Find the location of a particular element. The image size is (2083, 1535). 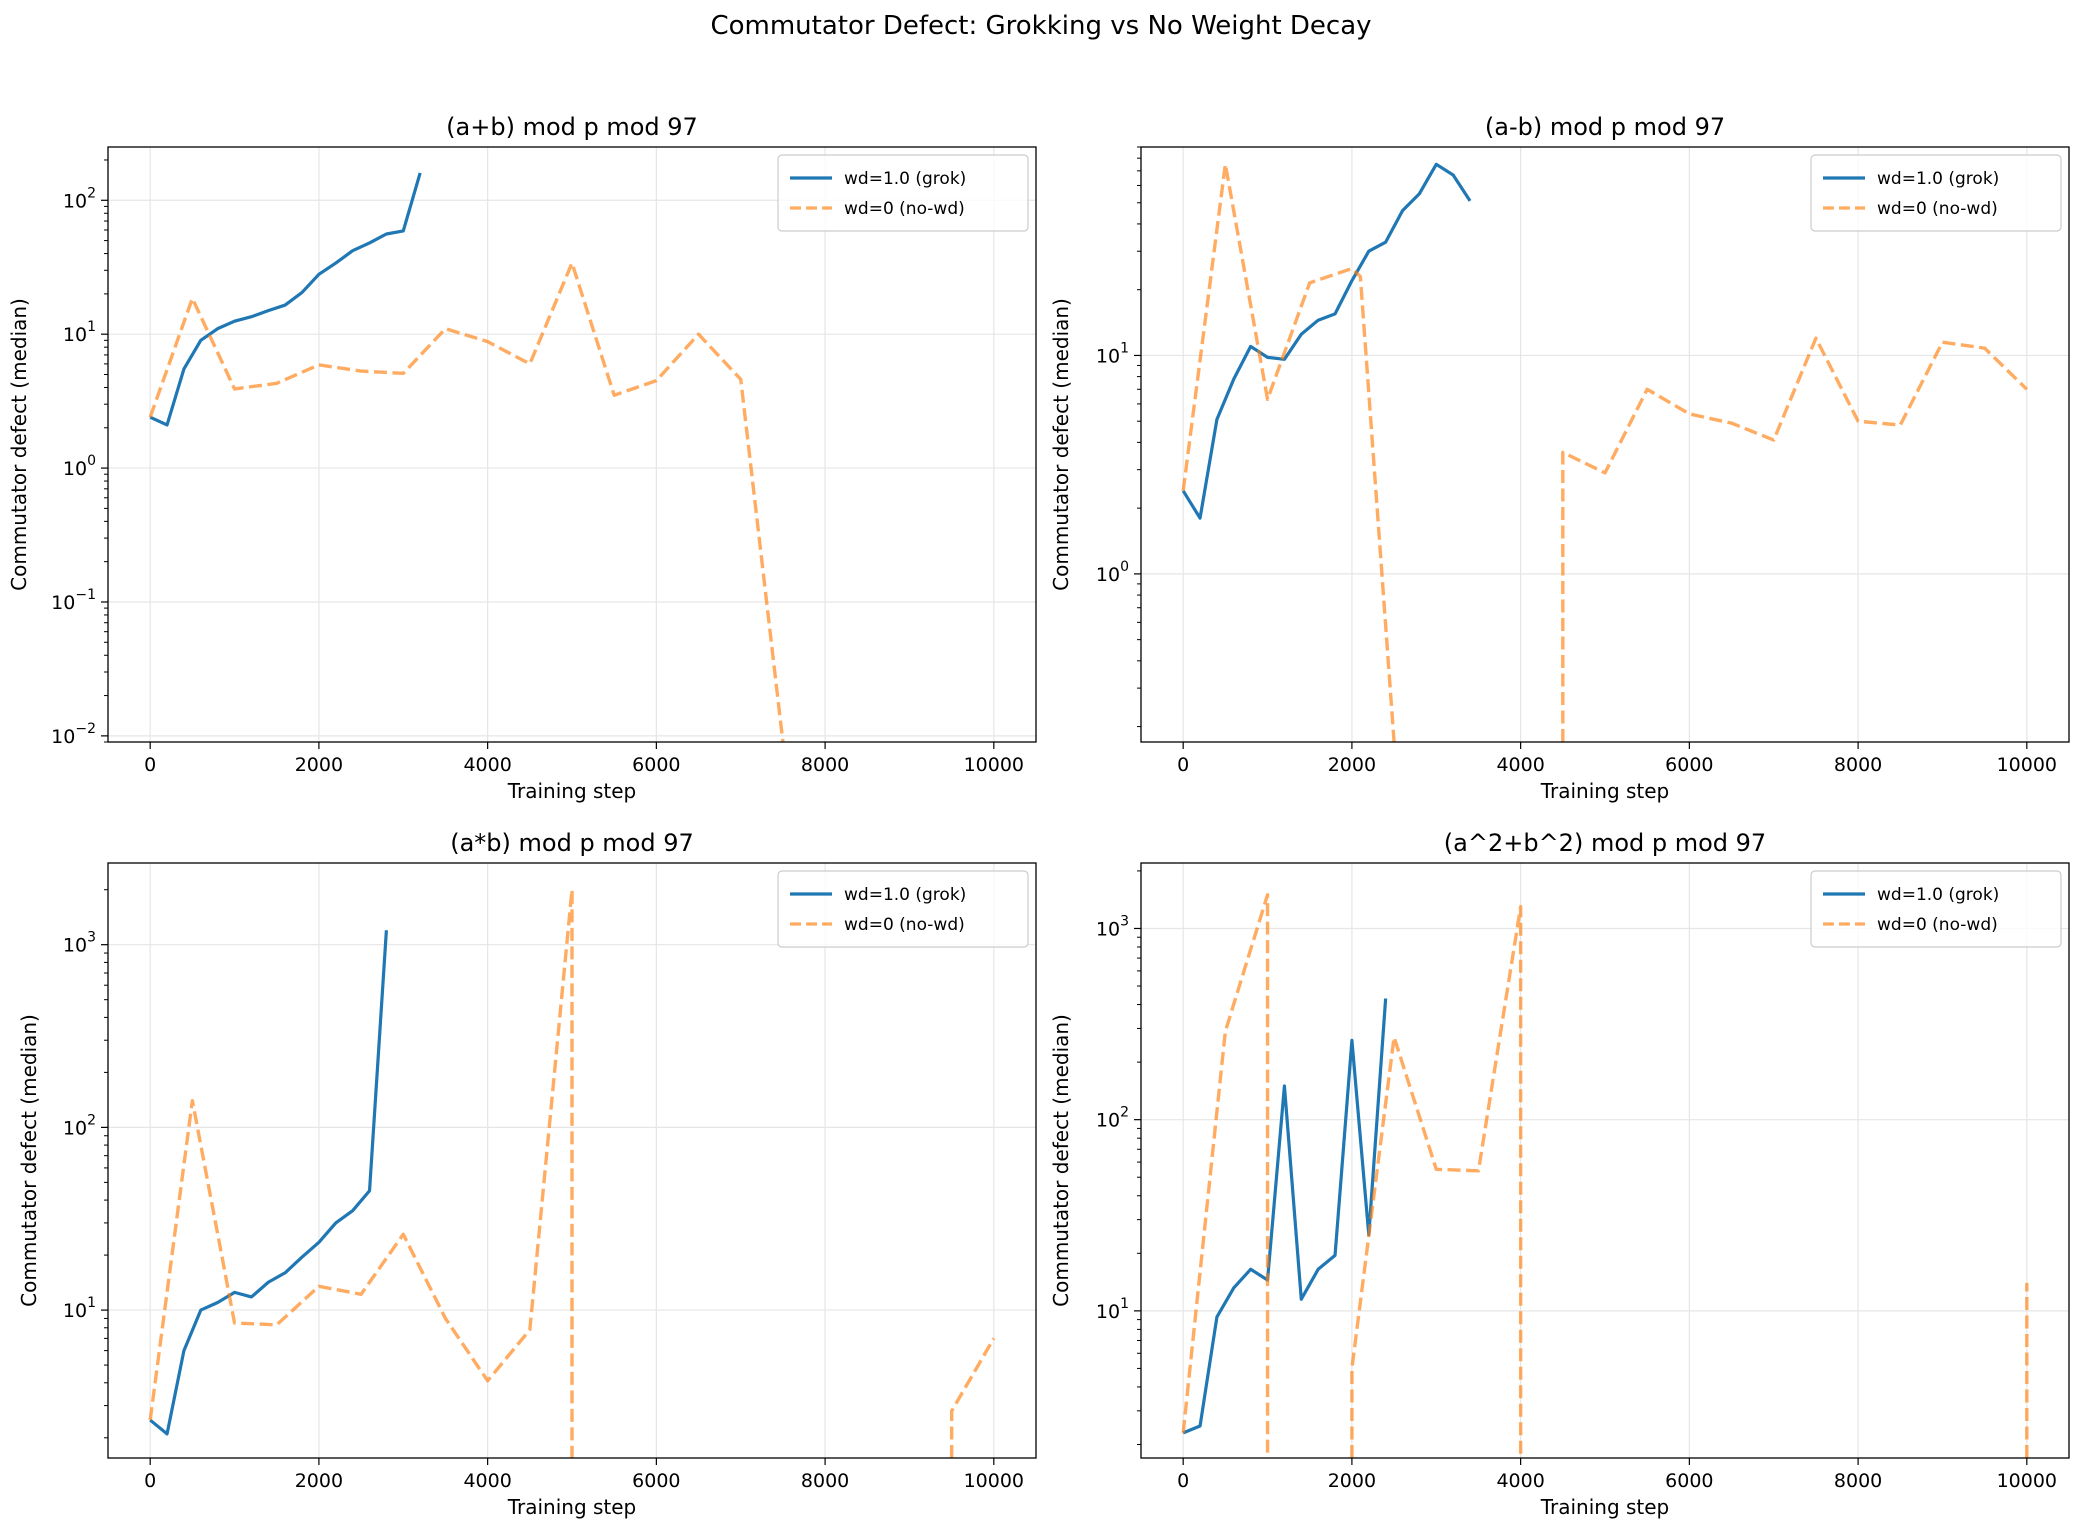

y-tick-label: 10⁻² is located at coordinates (73, 734).